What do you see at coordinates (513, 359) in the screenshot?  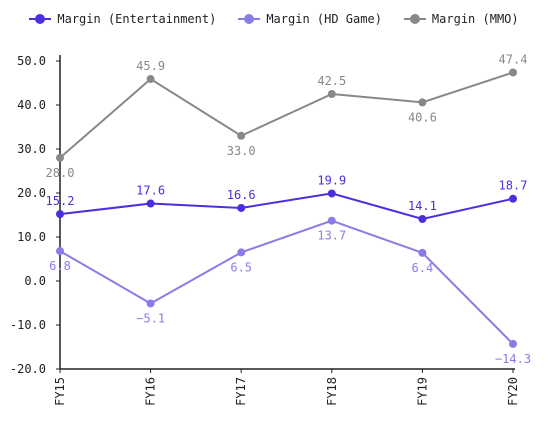 I see `data-label: −14.3` at bounding box center [513, 359].